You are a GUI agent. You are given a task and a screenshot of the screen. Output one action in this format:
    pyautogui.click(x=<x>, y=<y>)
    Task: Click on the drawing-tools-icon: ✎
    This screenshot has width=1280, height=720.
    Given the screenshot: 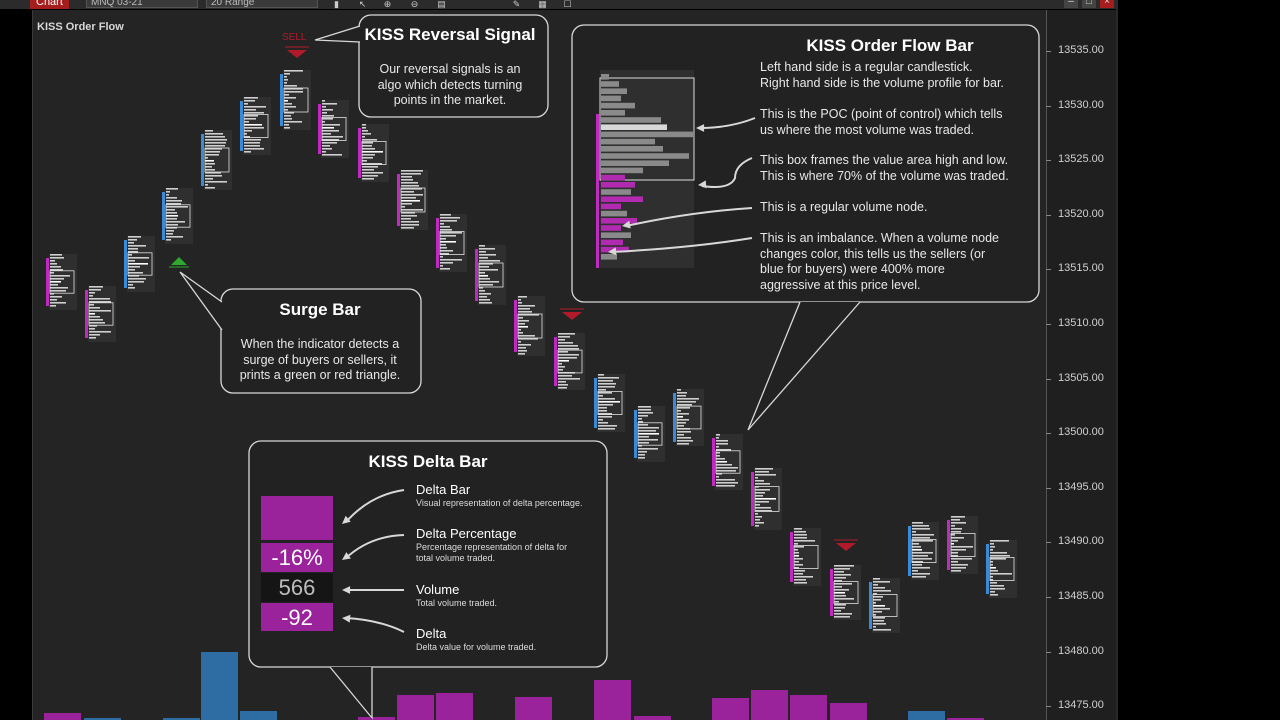 What is the action you would take?
    pyautogui.click(x=516, y=4)
    